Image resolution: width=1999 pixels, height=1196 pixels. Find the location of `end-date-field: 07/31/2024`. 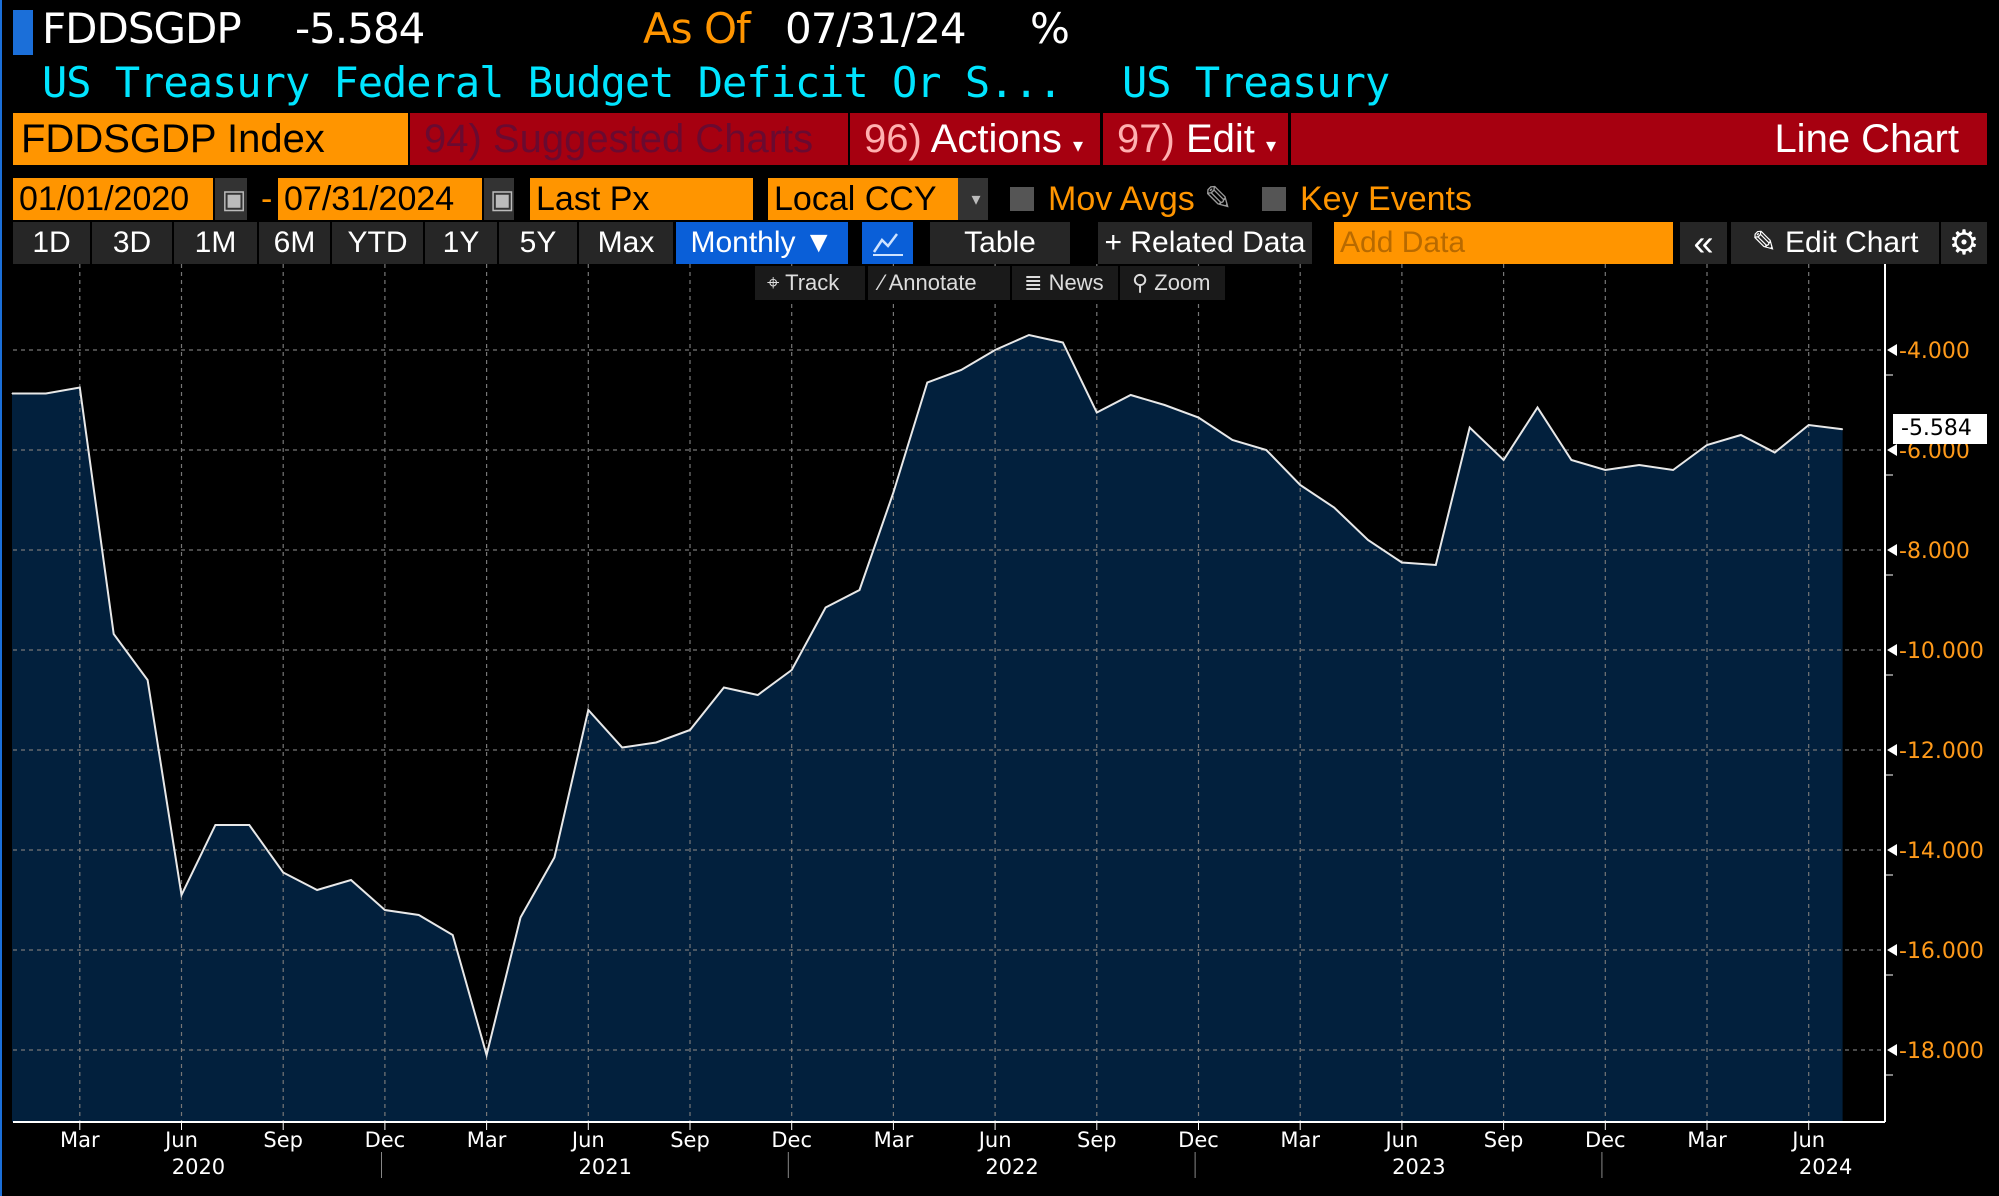

end-date-field: 07/31/2024 is located at coordinates (380, 199).